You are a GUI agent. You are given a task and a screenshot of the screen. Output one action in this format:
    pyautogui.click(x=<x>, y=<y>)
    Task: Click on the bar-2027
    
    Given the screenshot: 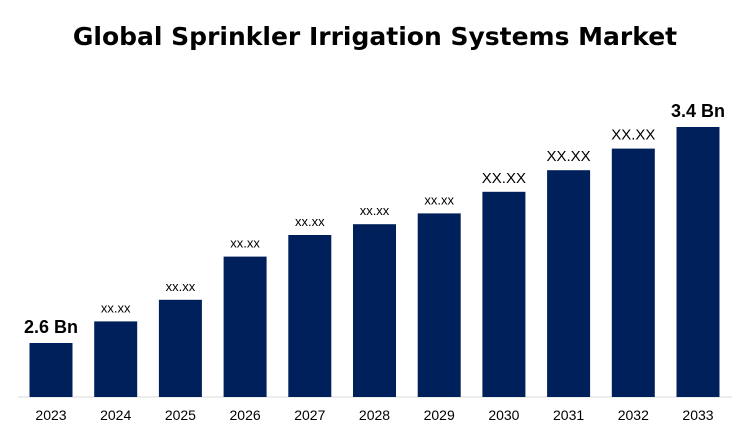 What is the action you would take?
    pyautogui.click(x=310, y=316)
    